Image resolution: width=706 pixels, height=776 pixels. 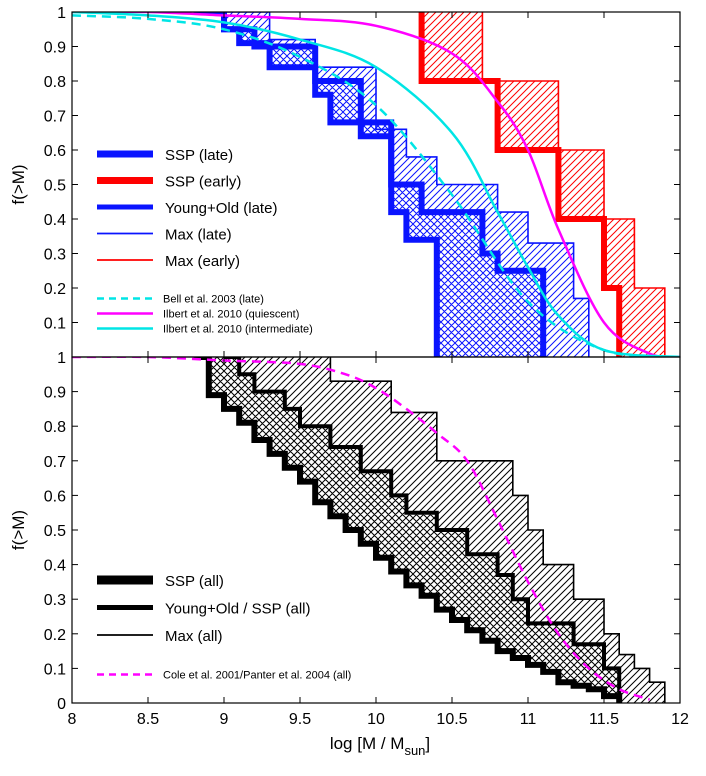 What do you see at coordinates (55, 496) in the screenshot?
I see `bottom-ytick-label-6: 0.6` at bounding box center [55, 496].